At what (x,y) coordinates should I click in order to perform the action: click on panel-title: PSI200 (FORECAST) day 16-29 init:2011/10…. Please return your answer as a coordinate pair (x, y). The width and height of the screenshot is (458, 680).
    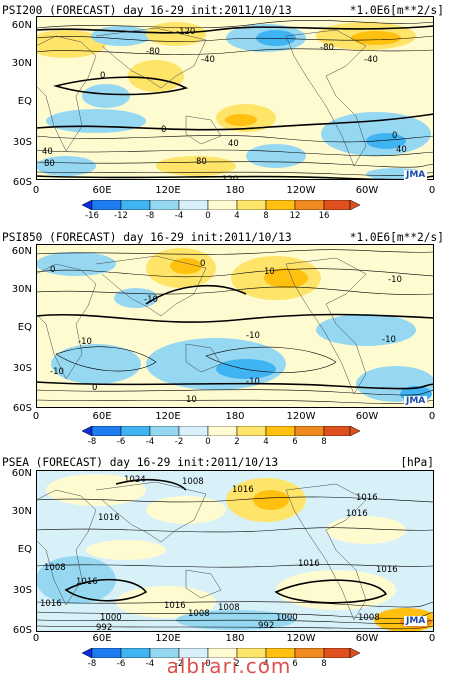
    Looking at the image, I should click on (147, 10).